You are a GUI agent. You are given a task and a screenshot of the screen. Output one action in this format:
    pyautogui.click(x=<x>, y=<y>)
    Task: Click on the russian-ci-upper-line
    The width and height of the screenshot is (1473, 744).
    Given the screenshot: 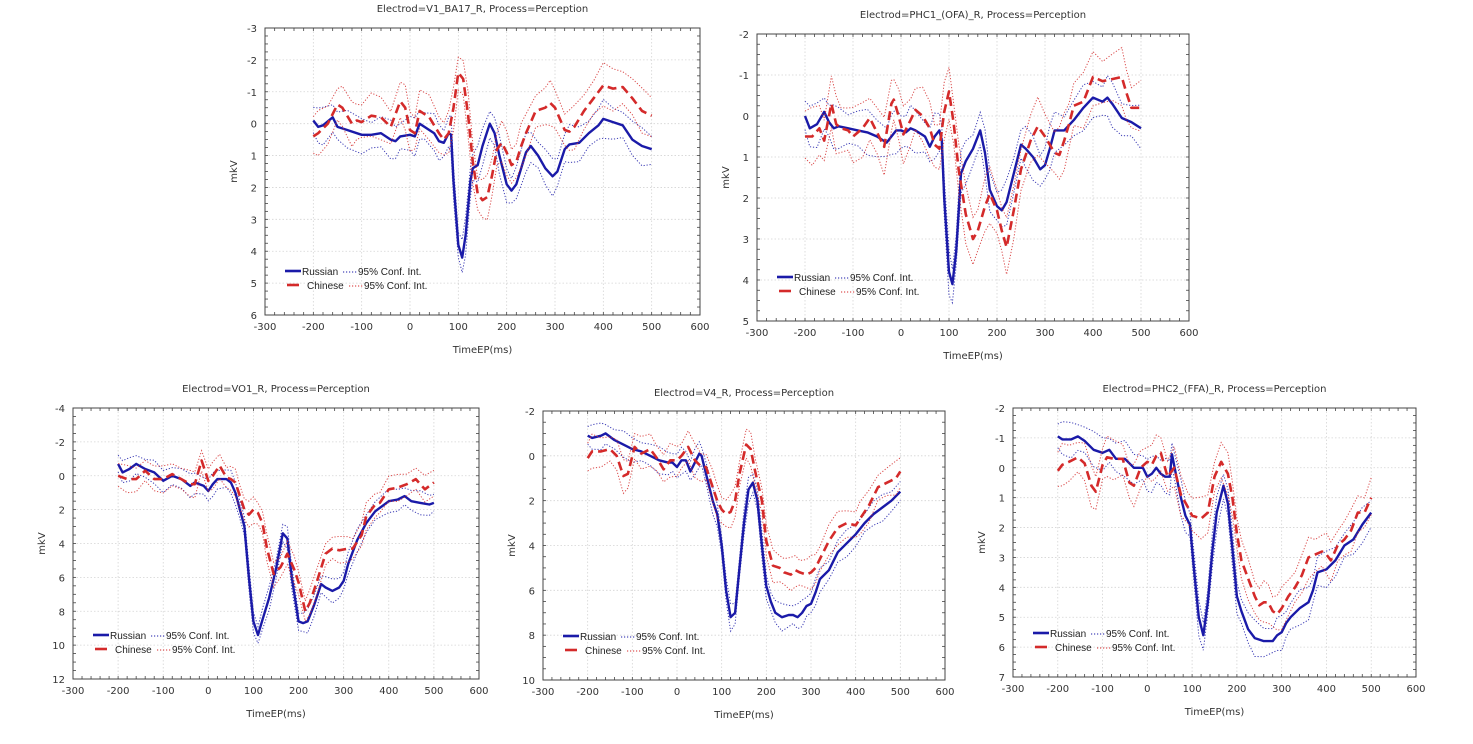 What is the action you would take?
    pyautogui.click(x=483, y=170)
    